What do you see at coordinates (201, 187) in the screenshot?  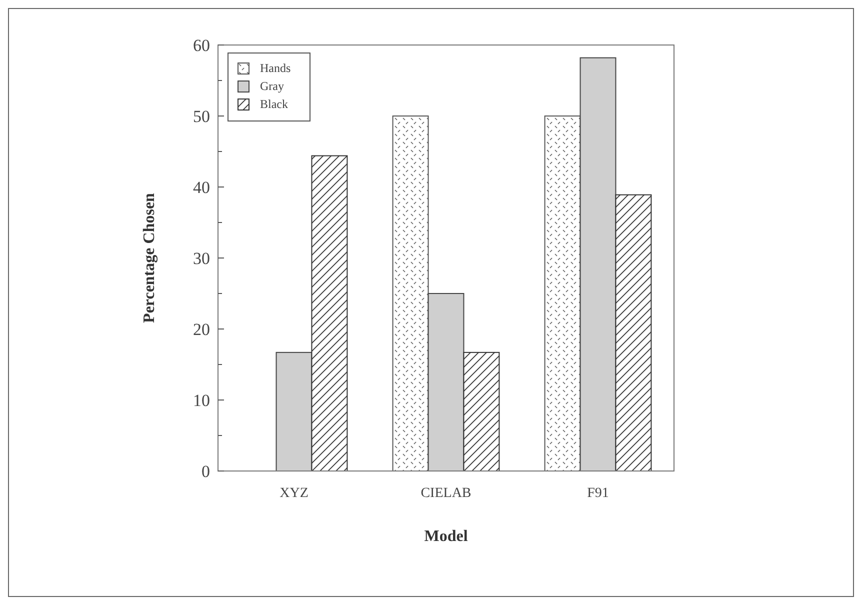 I see `y-tick-label: 40` at bounding box center [201, 187].